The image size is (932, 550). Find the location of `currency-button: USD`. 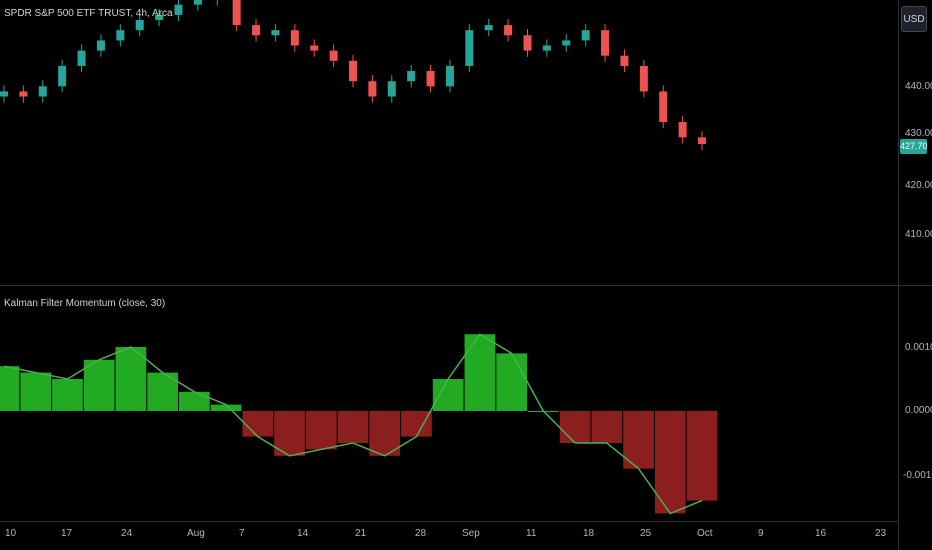

currency-button: USD is located at coordinates (914, 19).